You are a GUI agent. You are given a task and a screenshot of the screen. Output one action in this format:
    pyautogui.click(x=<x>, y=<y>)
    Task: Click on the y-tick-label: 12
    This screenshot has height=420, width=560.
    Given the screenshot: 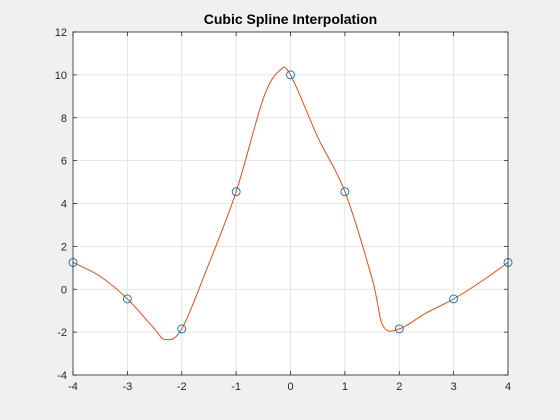 What is the action you would take?
    pyautogui.click(x=61, y=33)
    